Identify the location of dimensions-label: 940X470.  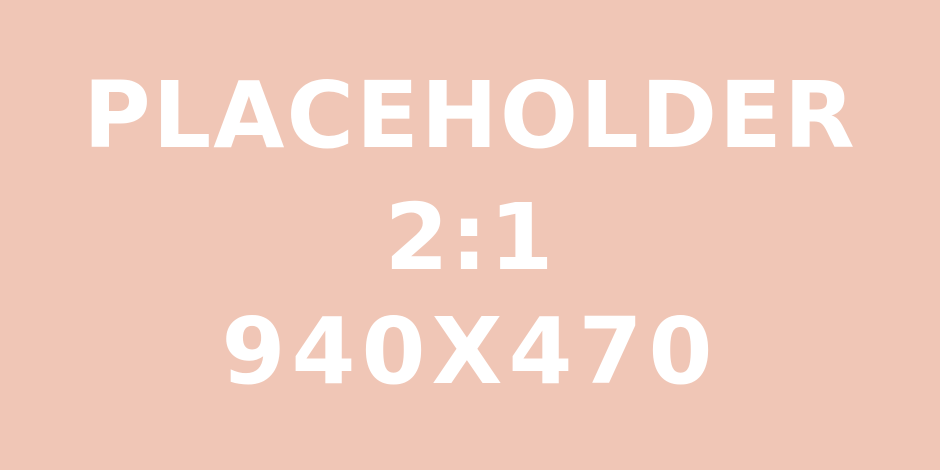
(470, 351).